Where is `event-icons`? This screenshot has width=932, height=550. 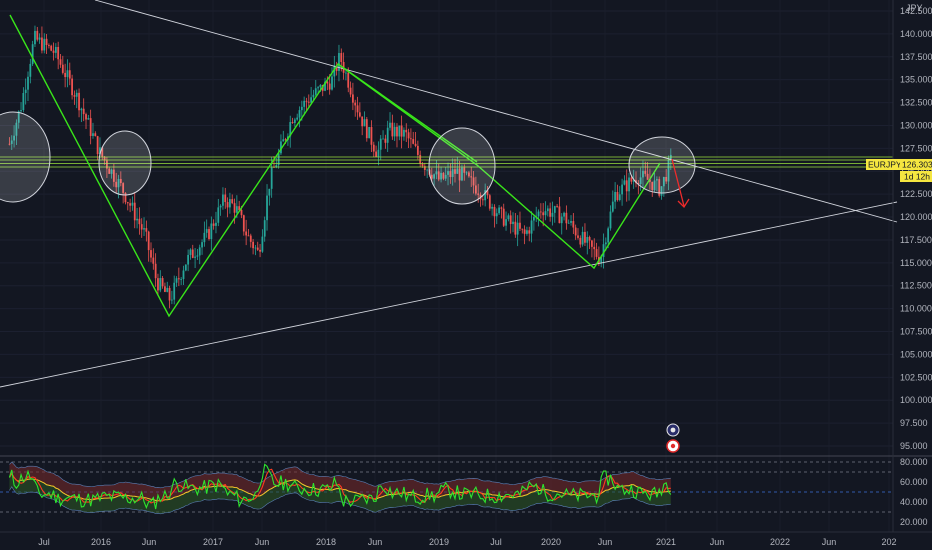
event-icons is located at coordinates (673, 438).